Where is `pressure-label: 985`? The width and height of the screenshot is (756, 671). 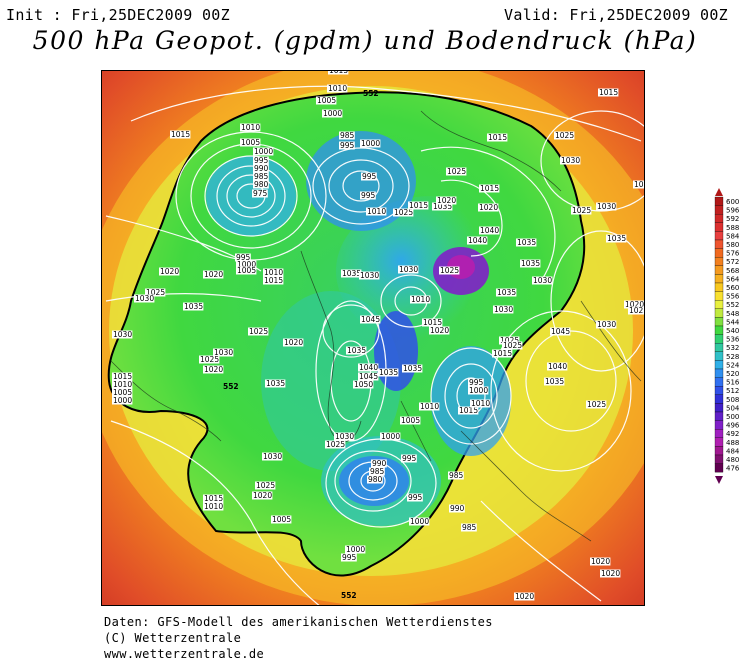 pressure-label: 985 is located at coordinates (261, 176).